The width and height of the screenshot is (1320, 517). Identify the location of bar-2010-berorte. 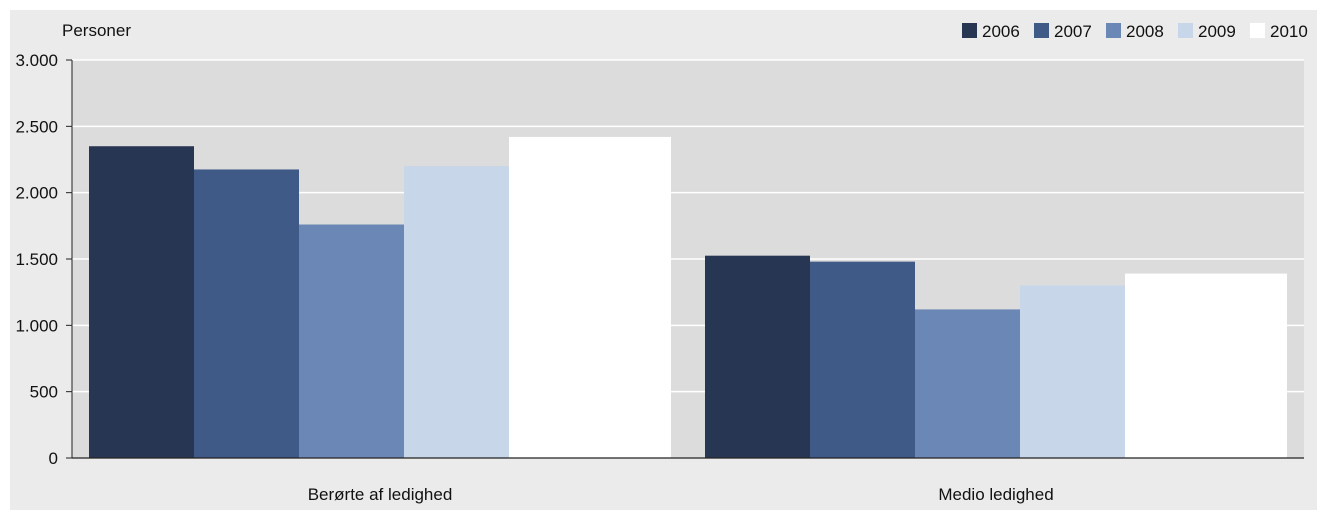
(590, 297).